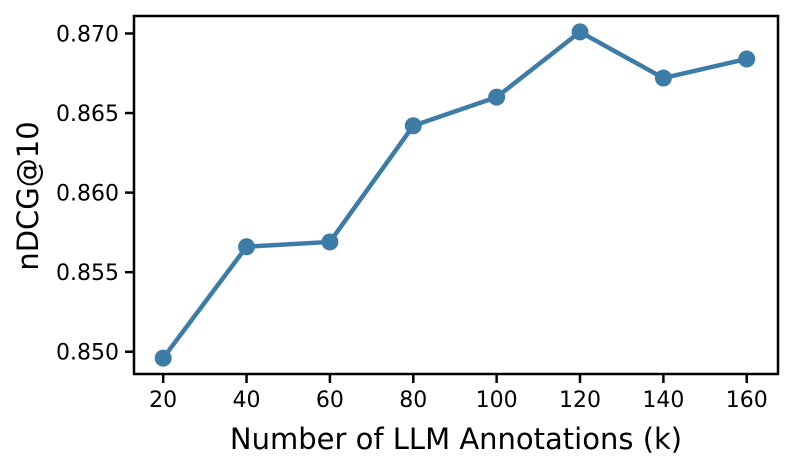  What do you see at coordinates (87, 194) in the screenshot?
I see `y-tick-label: 0.860` at bounding box center [87, 194].